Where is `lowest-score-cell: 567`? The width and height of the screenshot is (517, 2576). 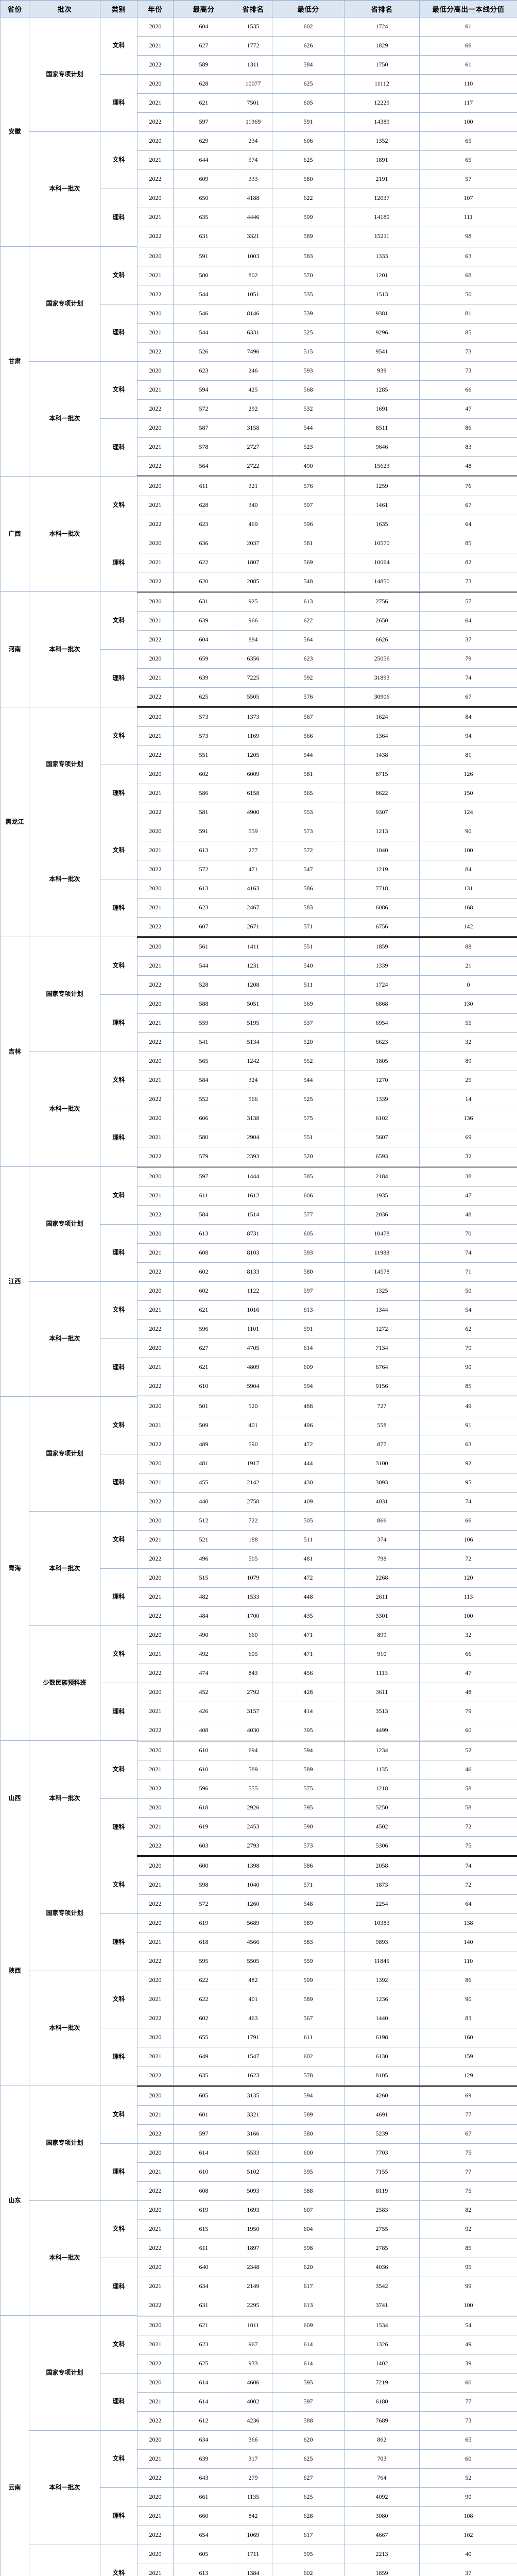 lowest-score-cell: 567 is located at coordinates (308, 717).